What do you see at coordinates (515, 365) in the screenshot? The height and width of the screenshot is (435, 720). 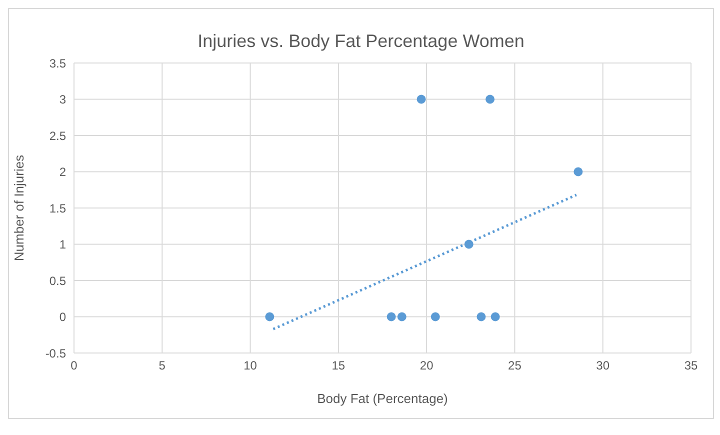 I see `x-tick-label: 25` at bounding box center [515, 365].